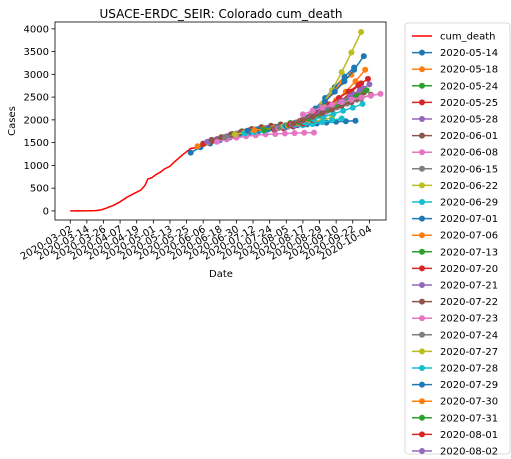  I want to click on x-axis-label: Date, so click(221, 274).